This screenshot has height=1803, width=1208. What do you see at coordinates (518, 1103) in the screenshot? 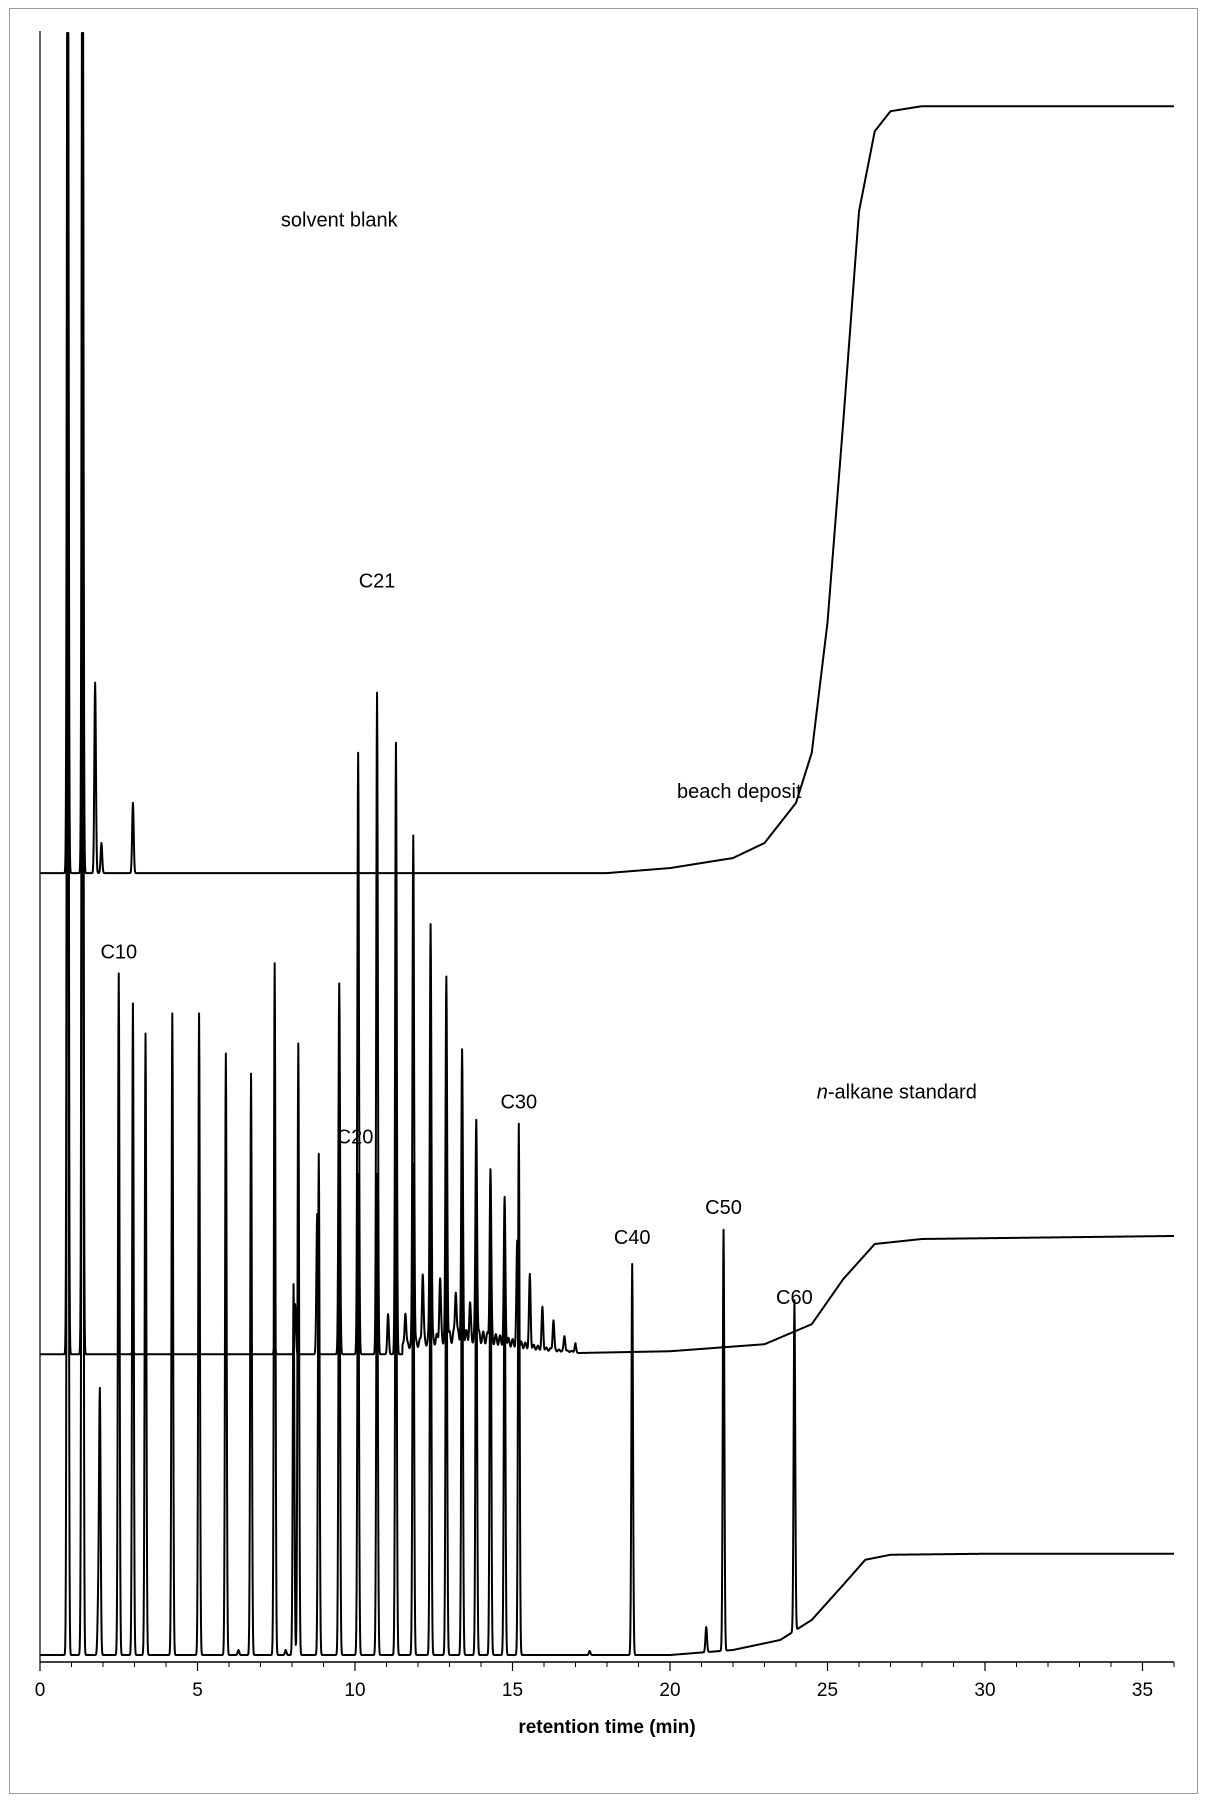
I see `annotation-6: C30` at bounding box center [518, 1103].